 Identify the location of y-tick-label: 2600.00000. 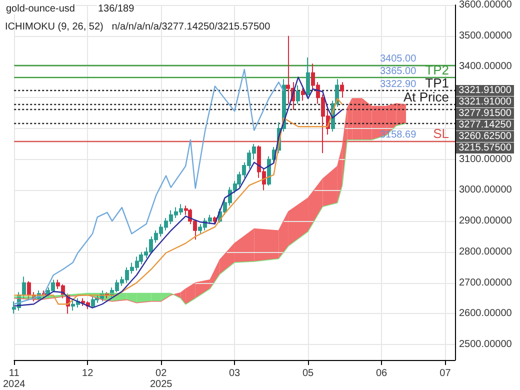
(485, 314).